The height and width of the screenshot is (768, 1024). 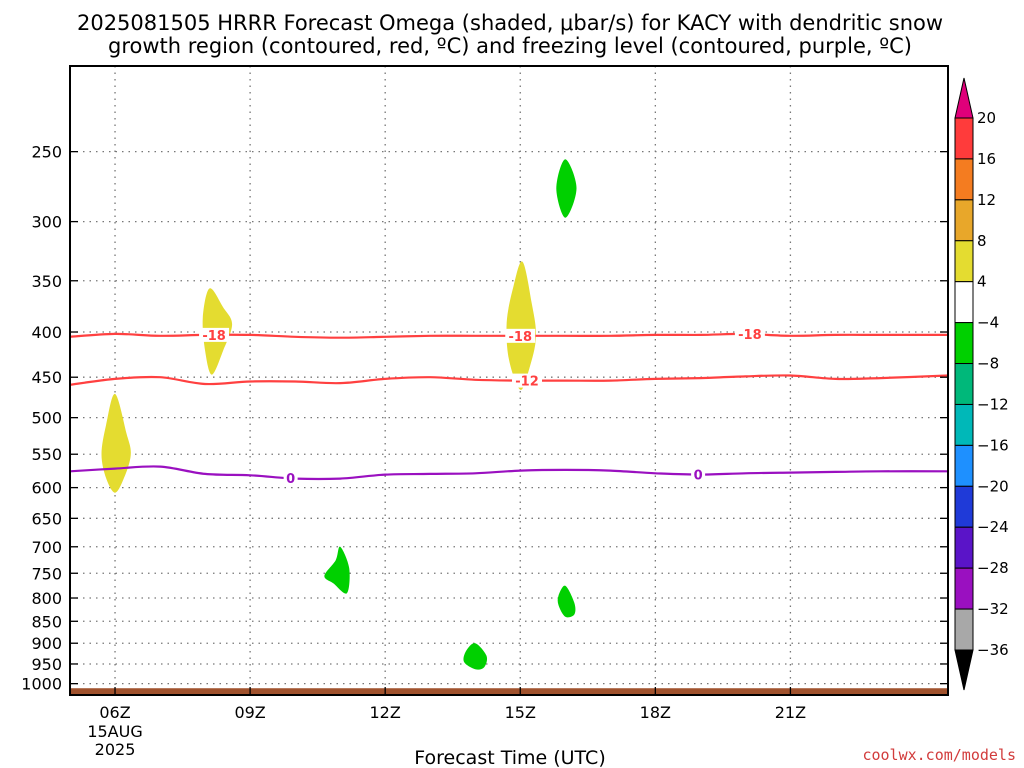 I want to click on contour-label-dgz-minus12-0: -12, so click(x=527, y=382).